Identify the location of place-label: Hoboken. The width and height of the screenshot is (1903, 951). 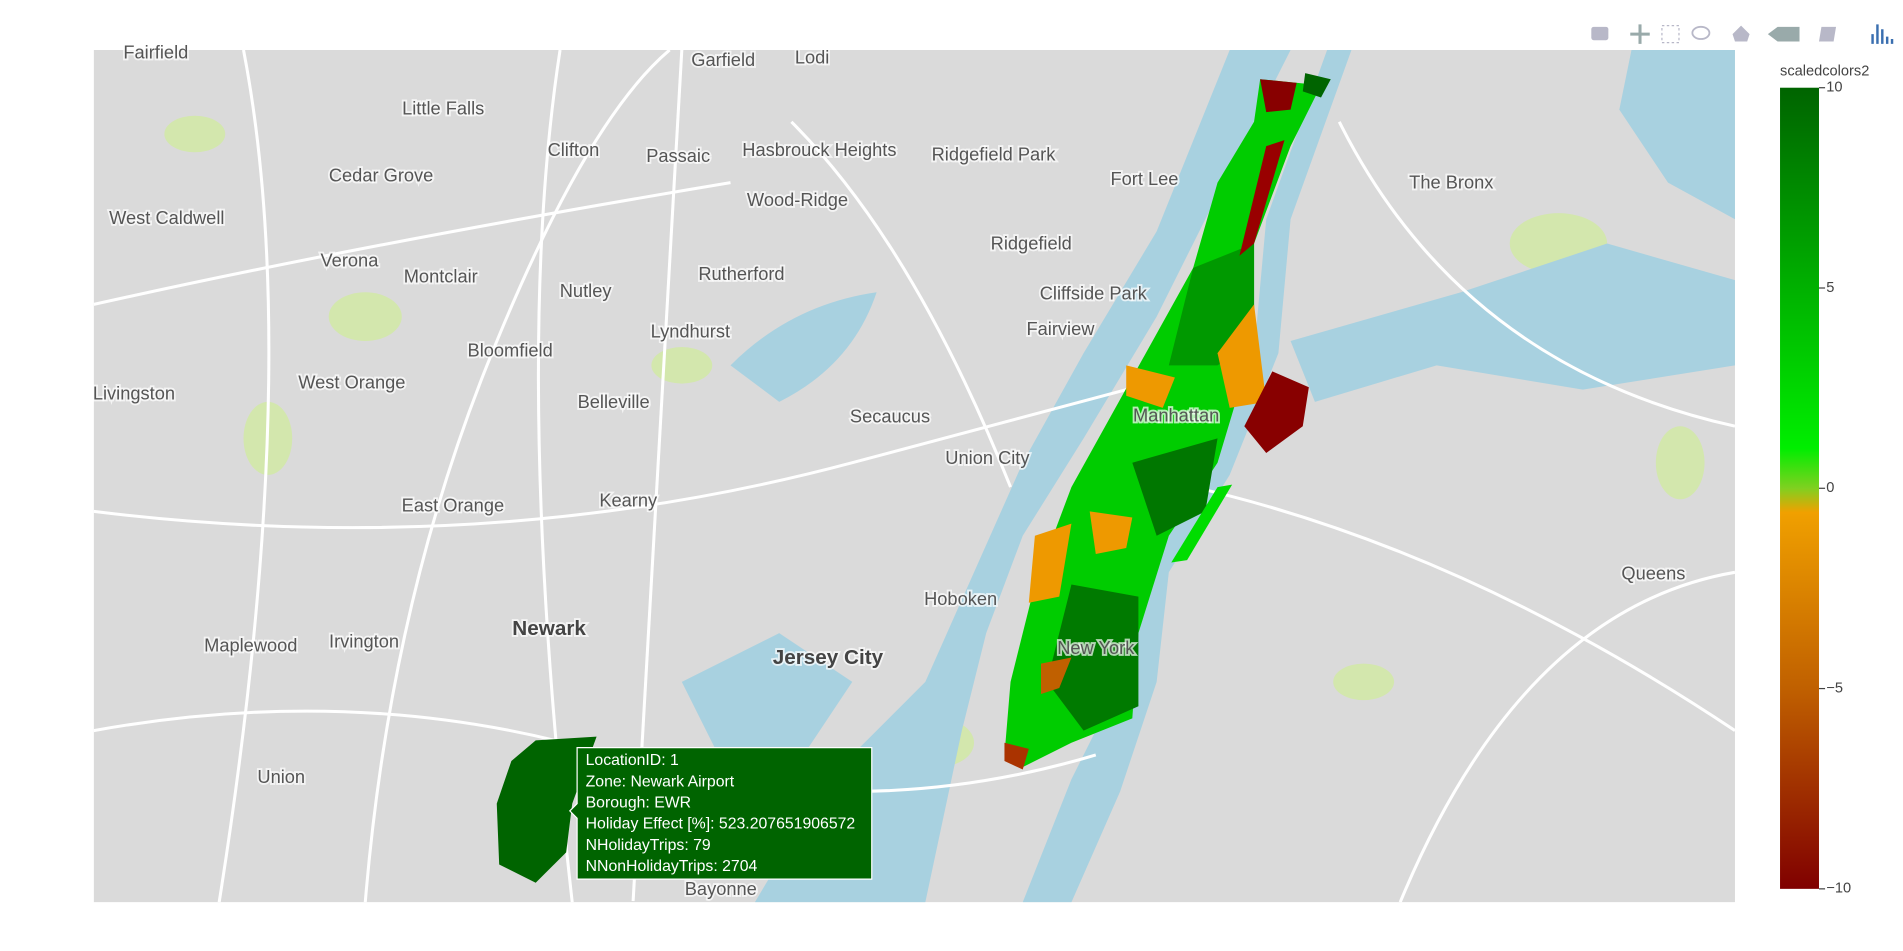
(960, 598).